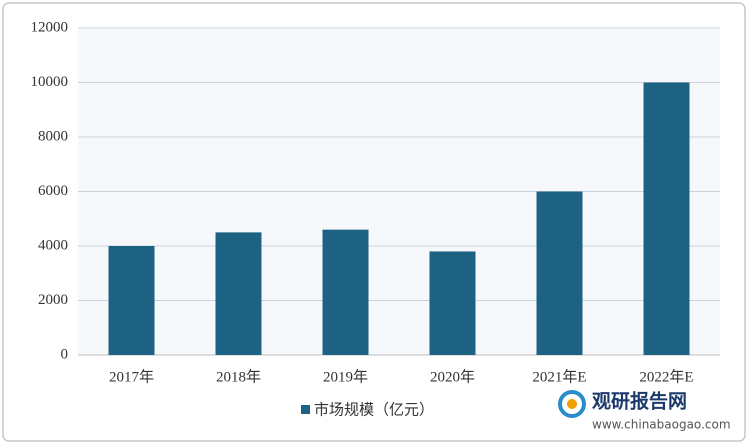 This screenshot has width=750, height=446. Describe the element at coordinates (53, 136) in the screenshot. I see `y-tick-label: 8000` at that location.